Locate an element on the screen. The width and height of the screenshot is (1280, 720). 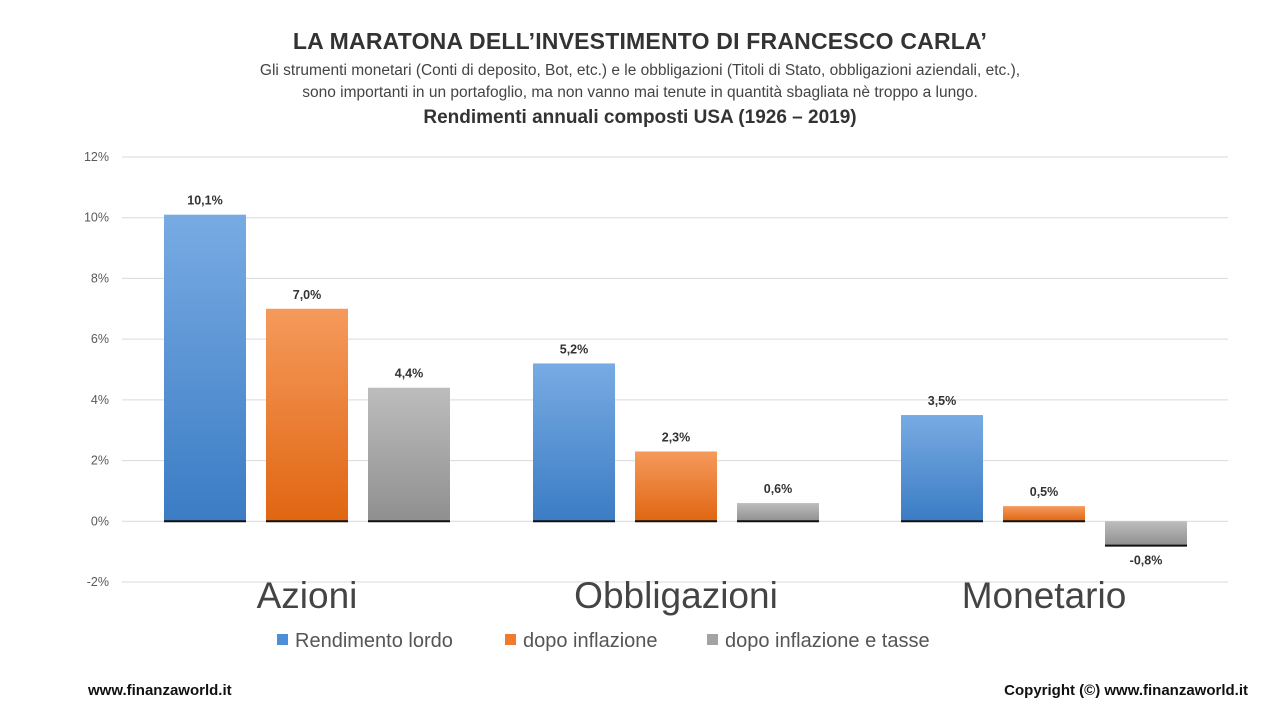
data-label: 10,1% is located at coordinates (204, 201).